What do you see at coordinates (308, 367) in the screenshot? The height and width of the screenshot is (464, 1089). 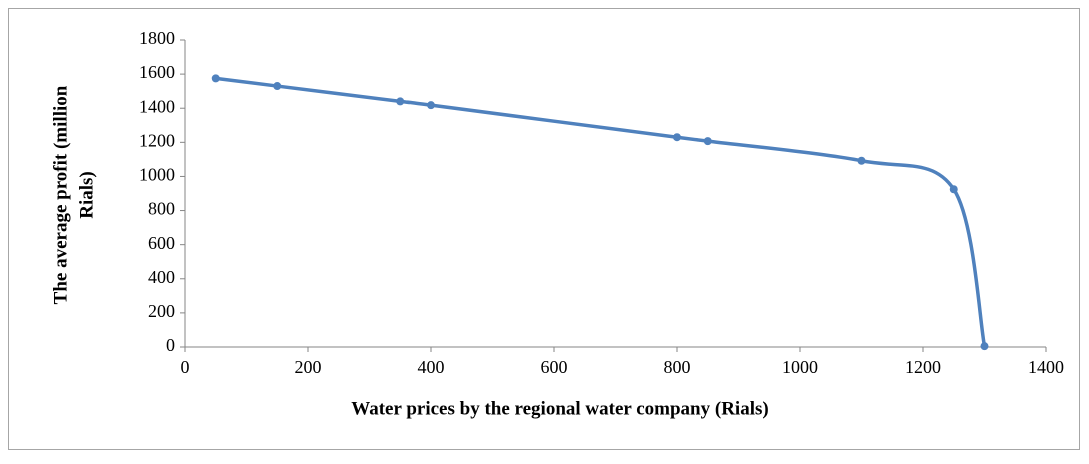 I see `x-tick-label: 200` at bounding box center [308, 367].